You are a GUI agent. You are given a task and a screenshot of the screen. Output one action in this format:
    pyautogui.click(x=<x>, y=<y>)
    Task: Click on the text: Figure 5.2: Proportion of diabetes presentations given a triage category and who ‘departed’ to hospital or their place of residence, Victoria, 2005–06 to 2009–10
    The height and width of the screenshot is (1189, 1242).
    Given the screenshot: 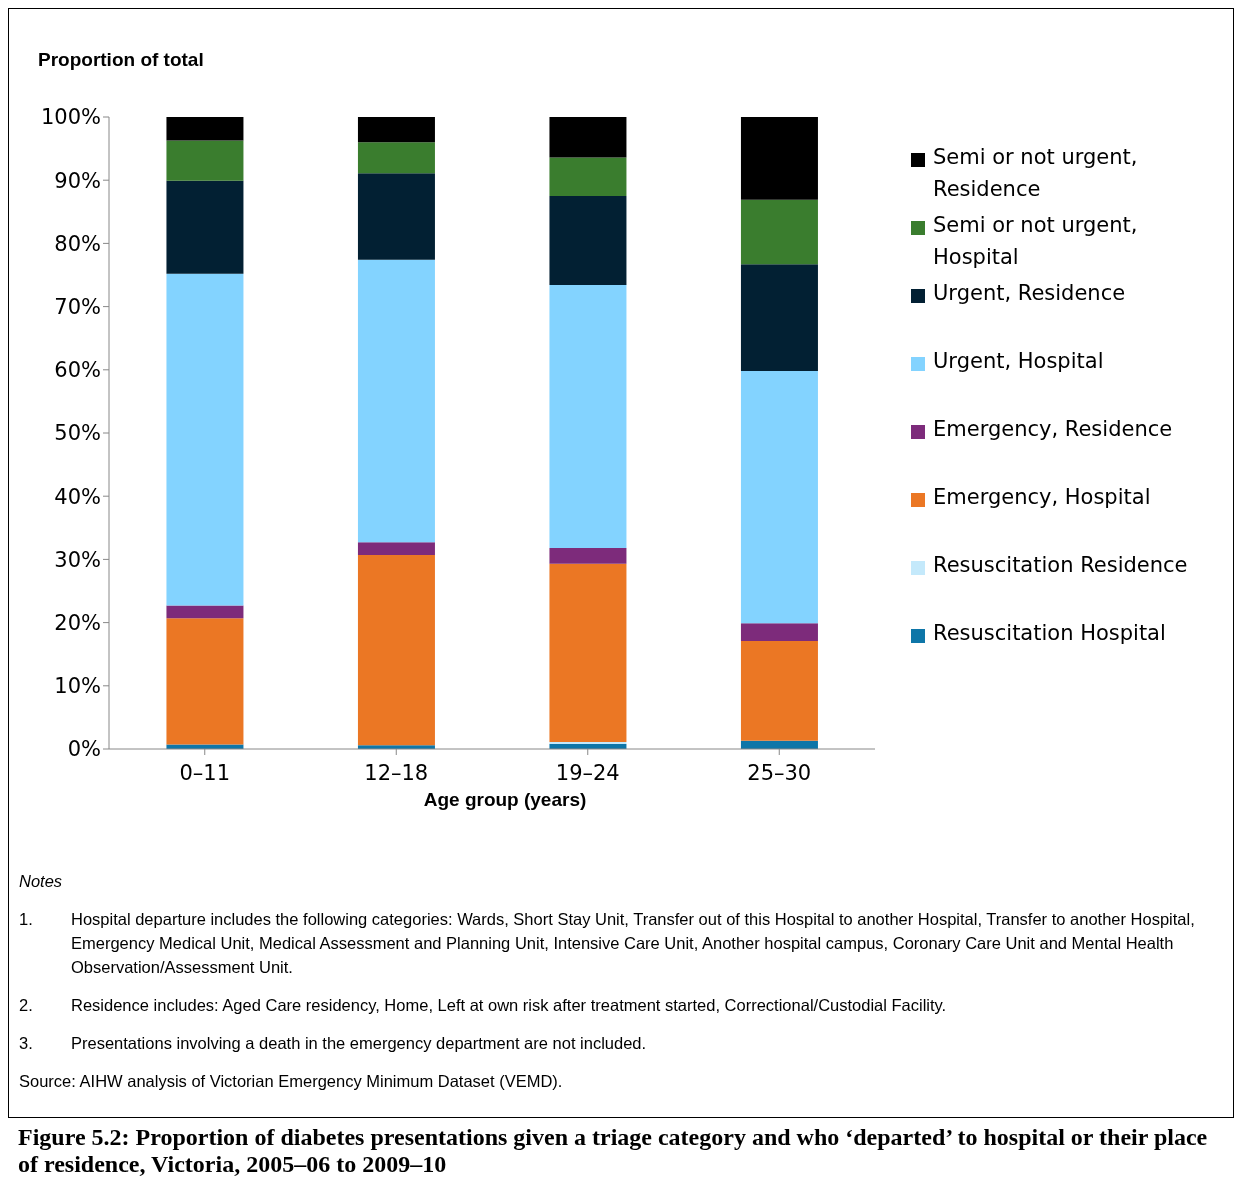 What is the action you would take?
    pyautogui.click(x=613, y=1151)
    